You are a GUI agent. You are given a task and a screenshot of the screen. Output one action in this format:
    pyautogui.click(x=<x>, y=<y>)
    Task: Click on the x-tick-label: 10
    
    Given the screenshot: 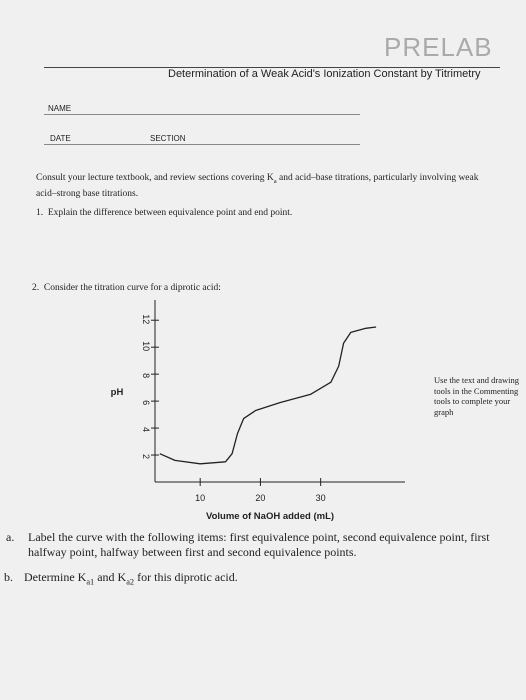 What is the action you would take?
    pyautogui.click(x=200, y=498)
    